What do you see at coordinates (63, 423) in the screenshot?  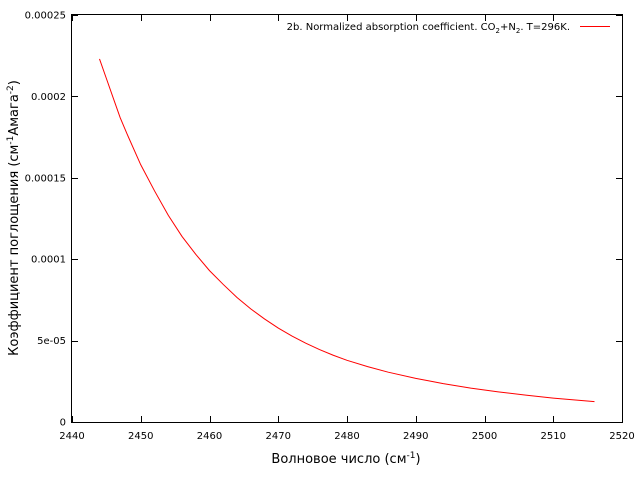 I see `y-tick-label: 0` at bounding box center [63, 423].